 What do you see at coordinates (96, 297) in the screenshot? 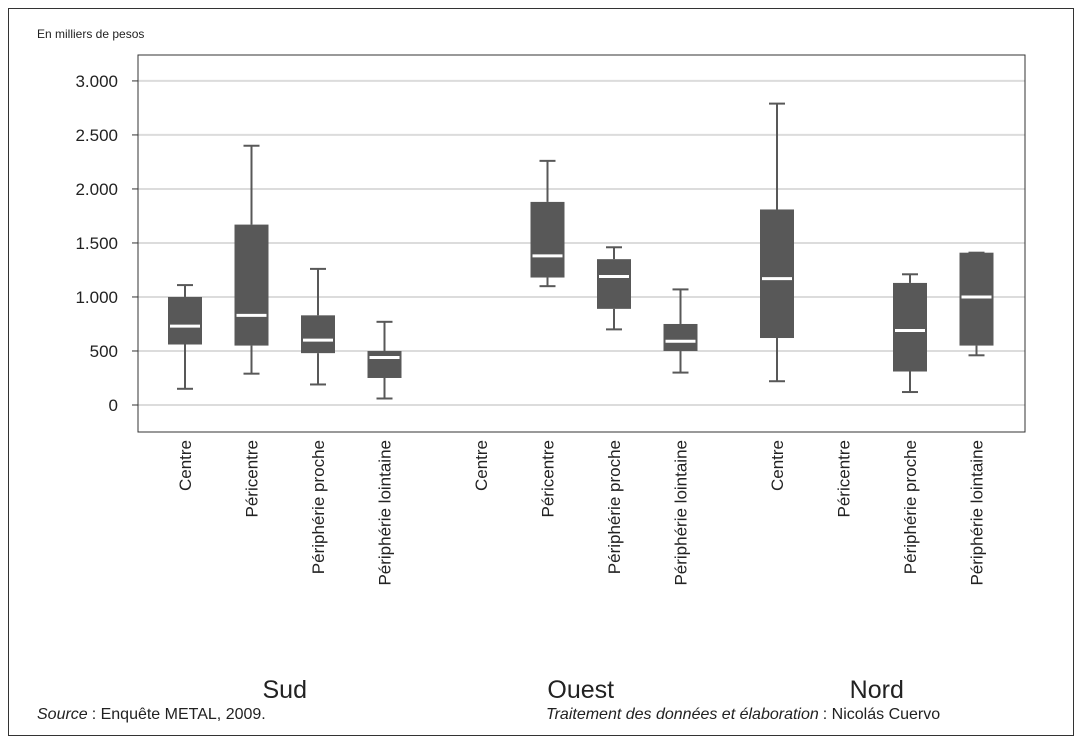
I see `y-tick-label: 1.000` at bounding box center [96, 297].